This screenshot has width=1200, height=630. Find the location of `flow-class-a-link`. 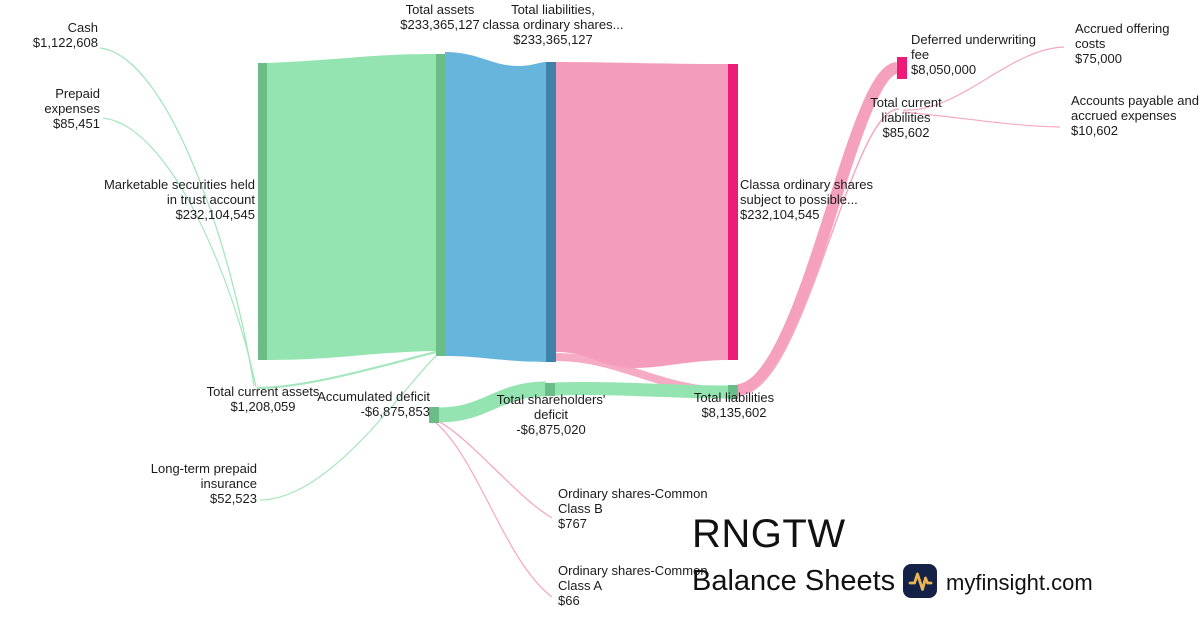

flow-class-a-link is located at coordinates (493, 509).